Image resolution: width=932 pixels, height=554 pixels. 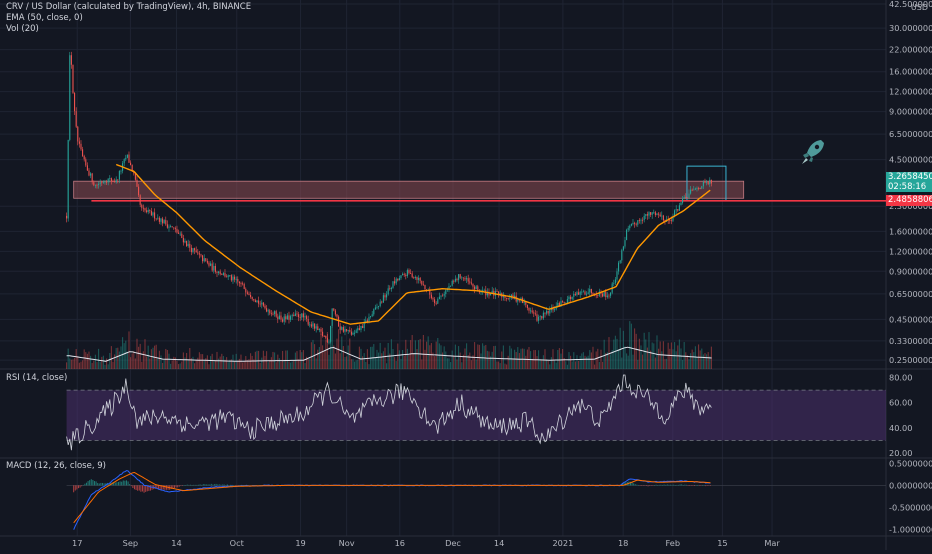 I want to click on time-tick-label: 15, so click(x=722, y=543).